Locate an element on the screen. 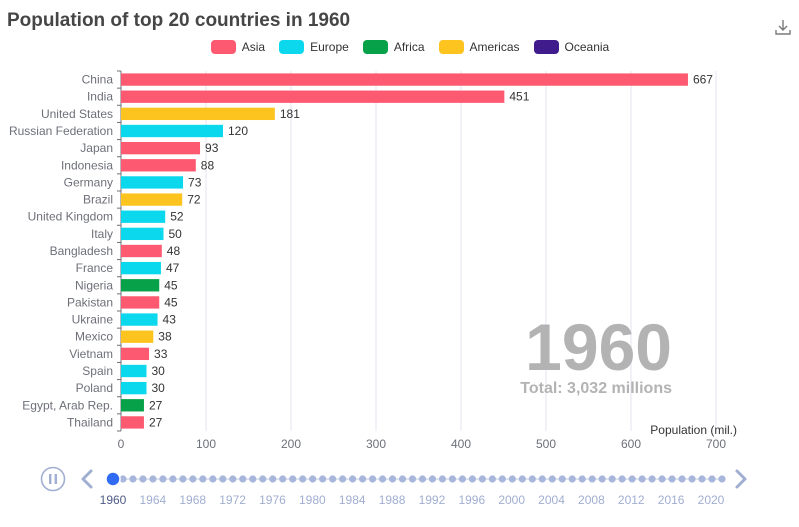 The image size is (799, 527). bar-mexico is located at coordinates (137, 336).